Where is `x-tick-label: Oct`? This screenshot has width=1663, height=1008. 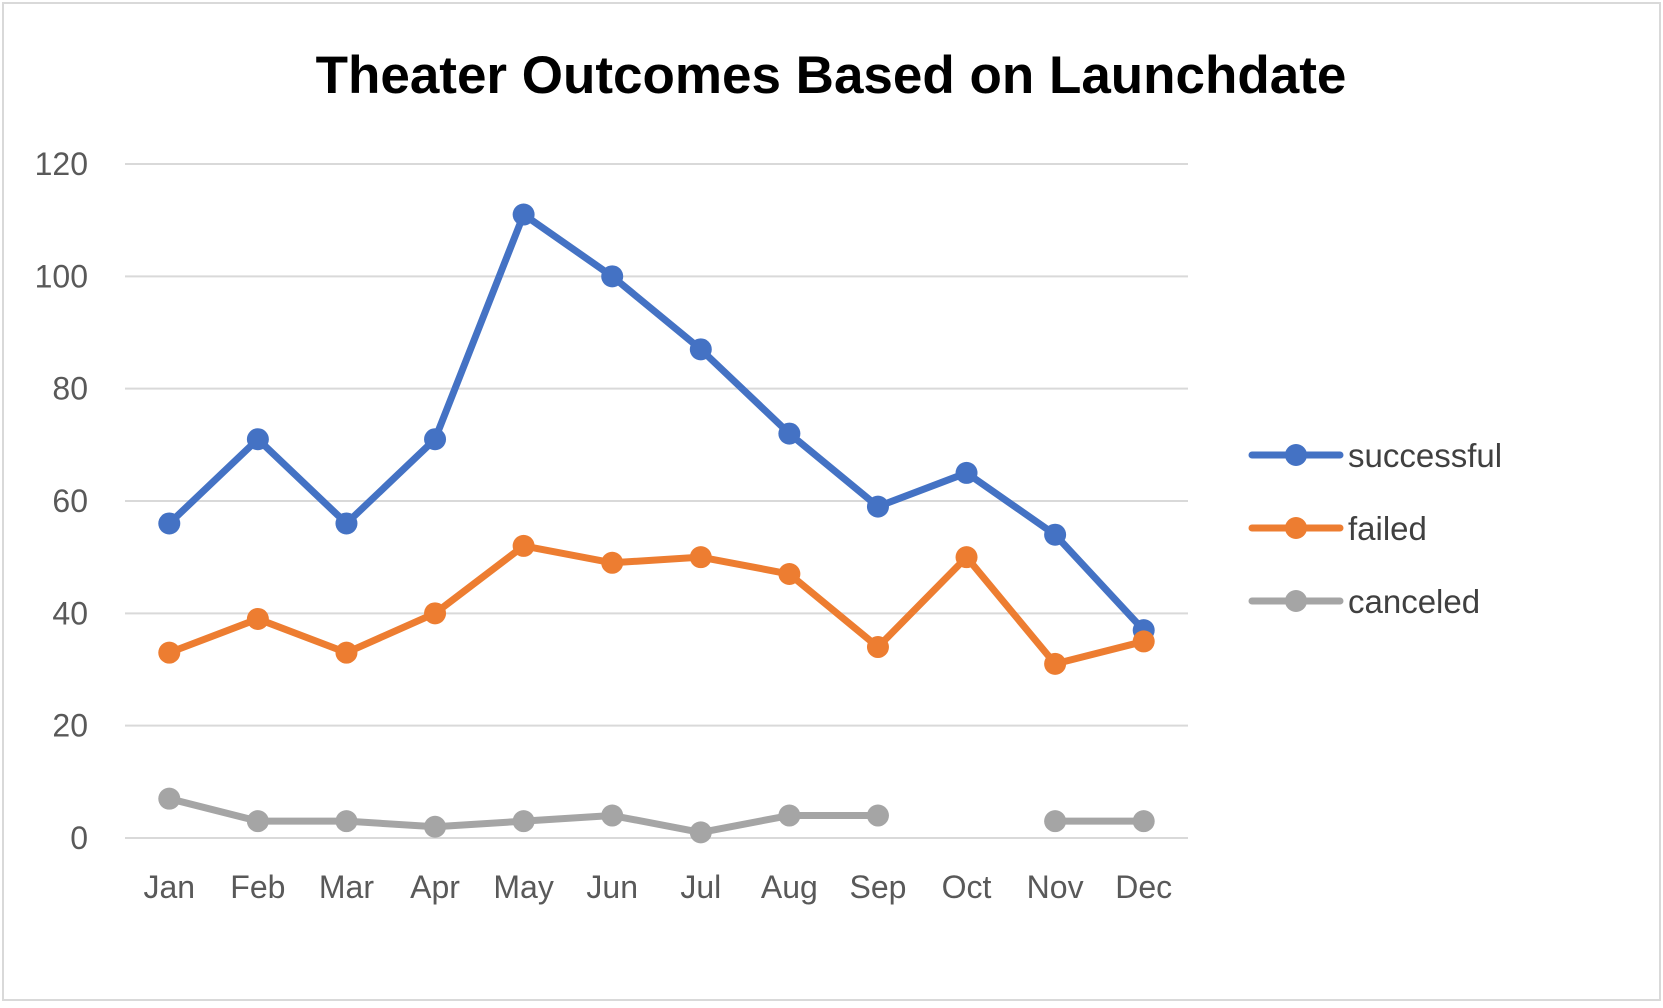
x-tick-label: Oct is located at coordinates (967, 887).